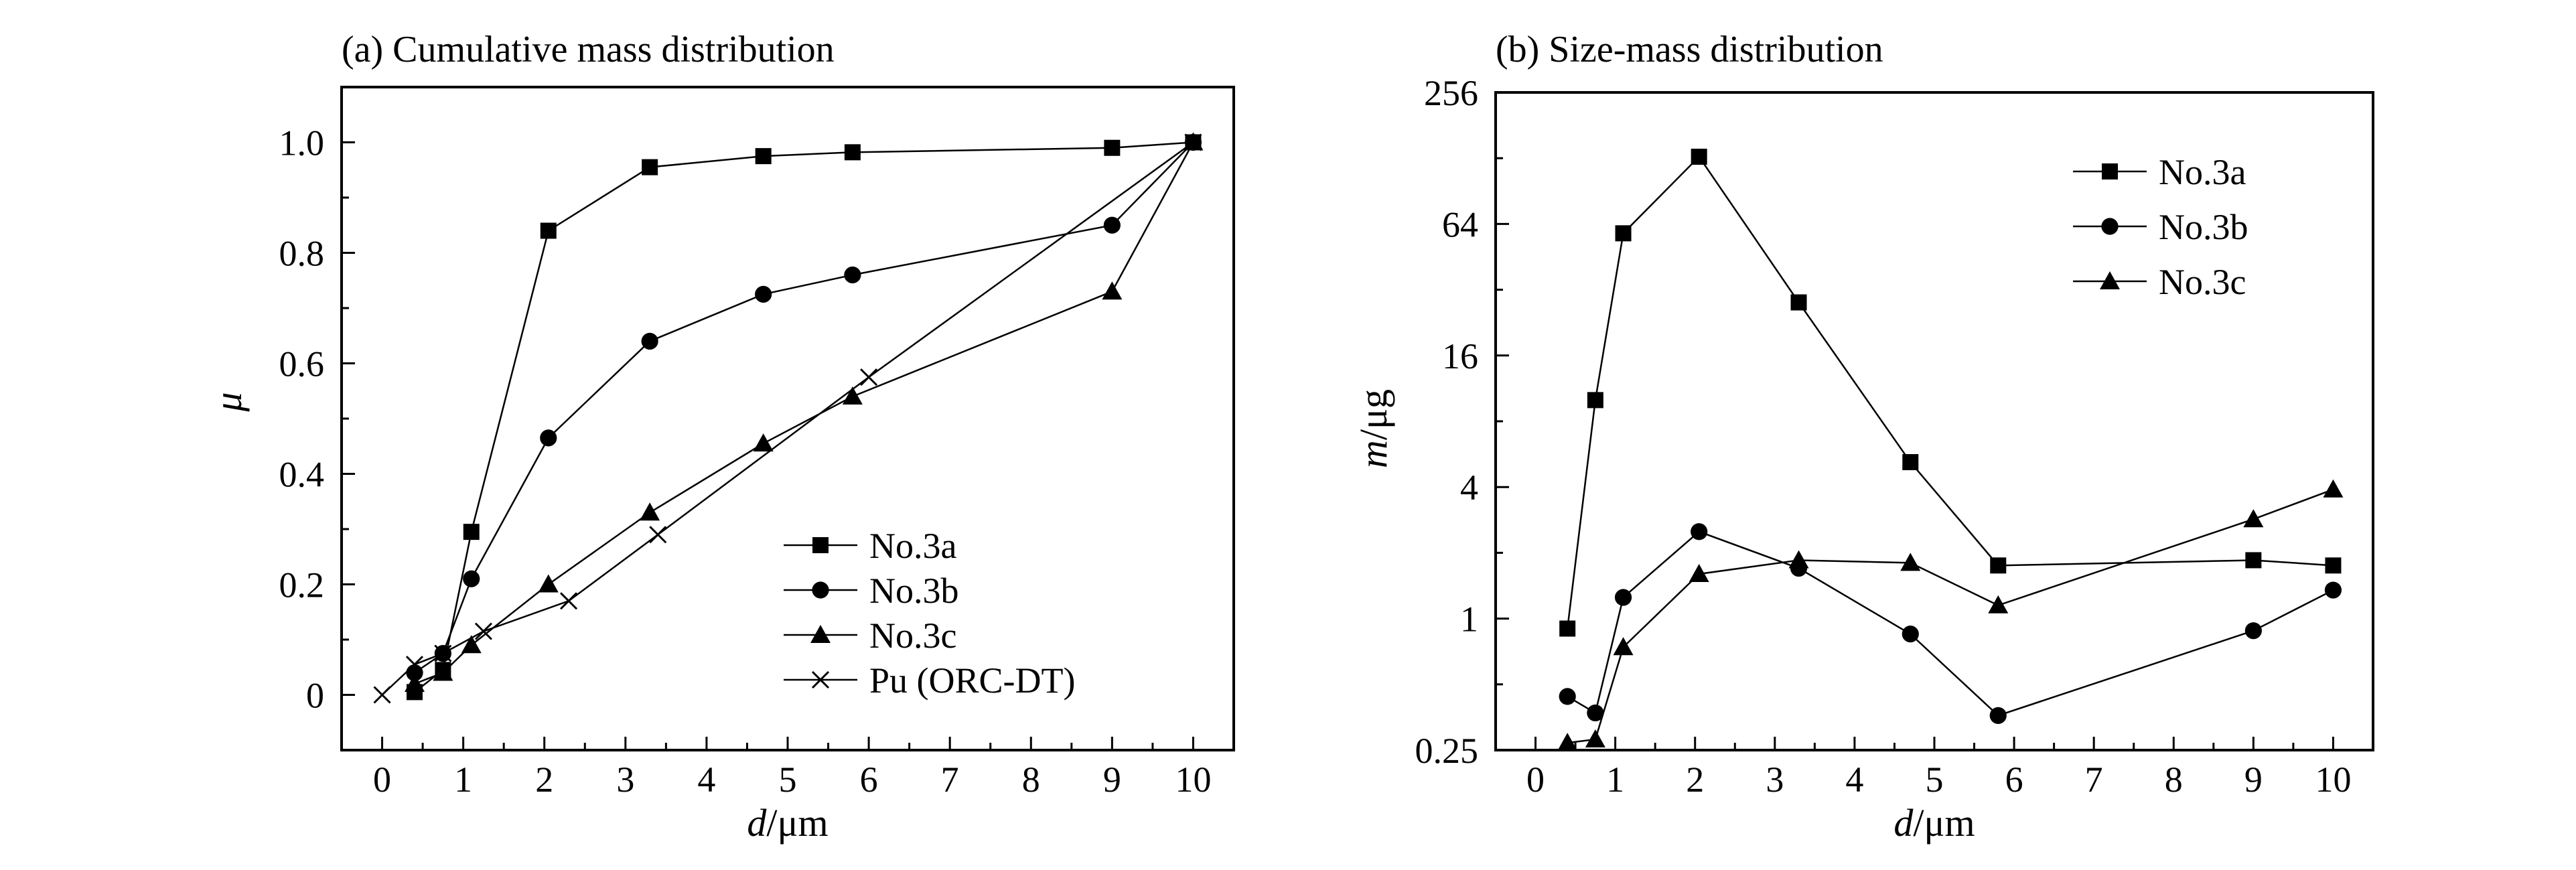 This screenshot has height=870, width=2576. Describe the element at coordinates (463, 779) in the screenshot. I see `x-tick-label: 1` at that location.